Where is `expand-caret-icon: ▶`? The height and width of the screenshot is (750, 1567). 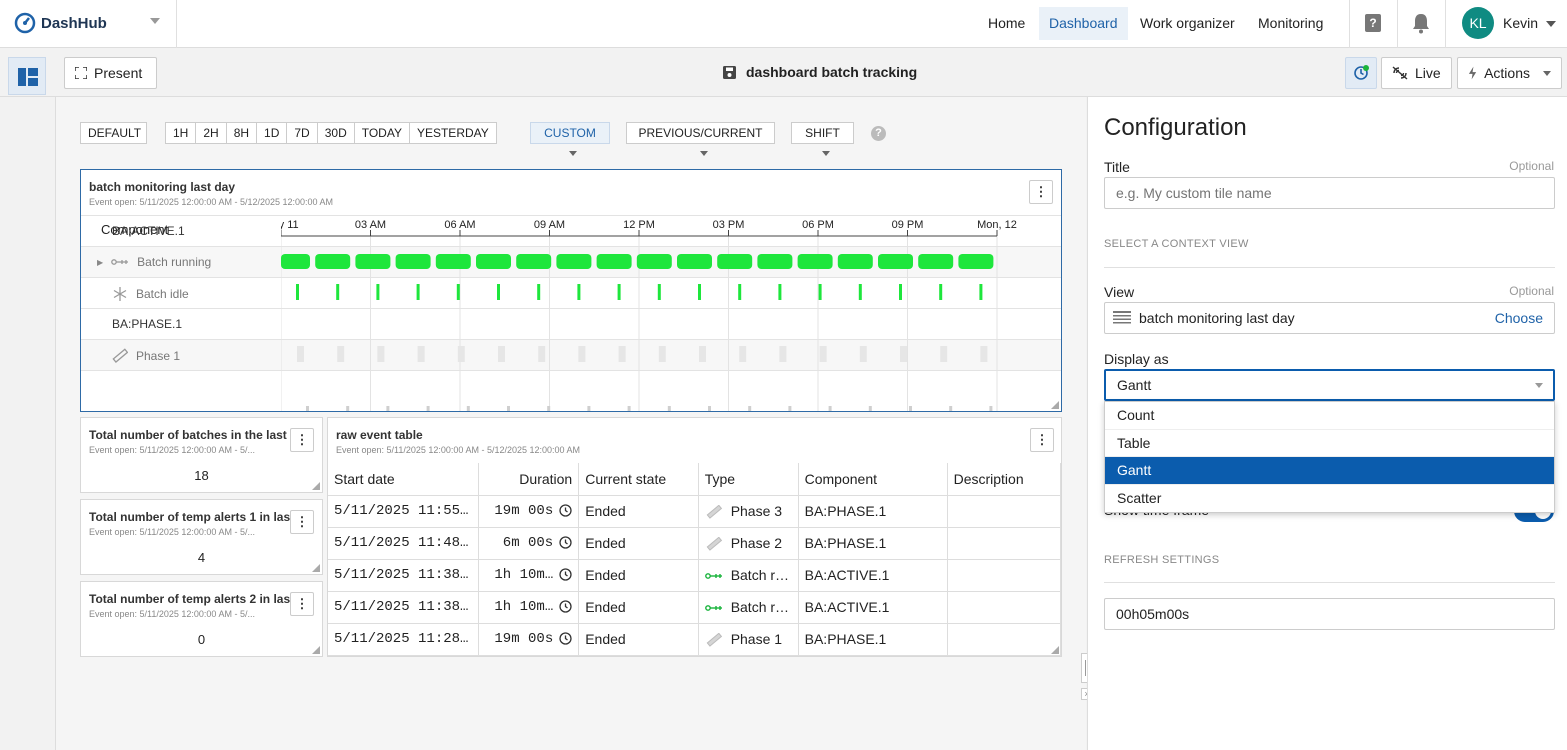
expand-caret-icon: ▶ is located at coordinates (100, 262).